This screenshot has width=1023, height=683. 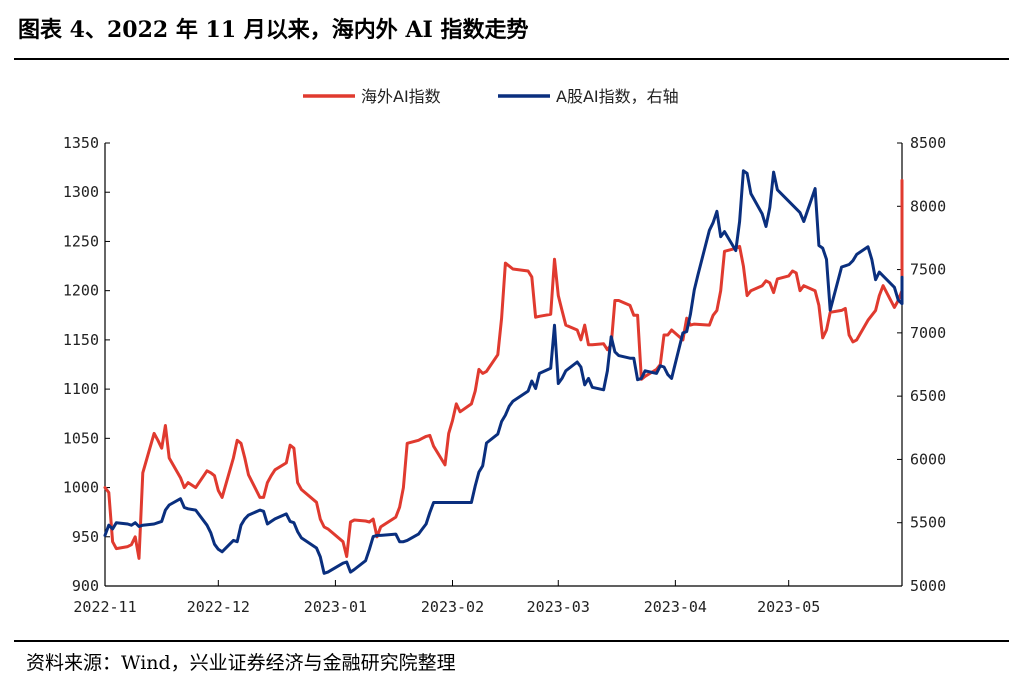 I want to click on right-tick-label: 7500, so click(x=928, y=270).